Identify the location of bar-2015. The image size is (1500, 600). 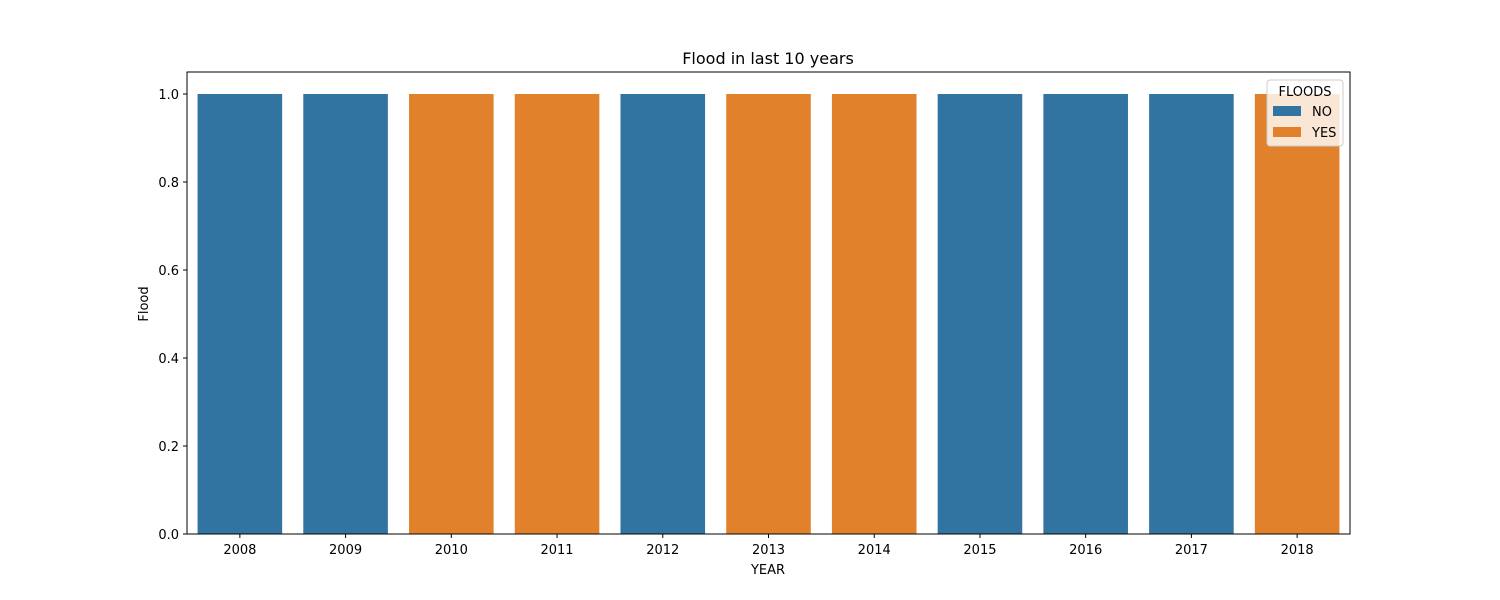
(980, 314).